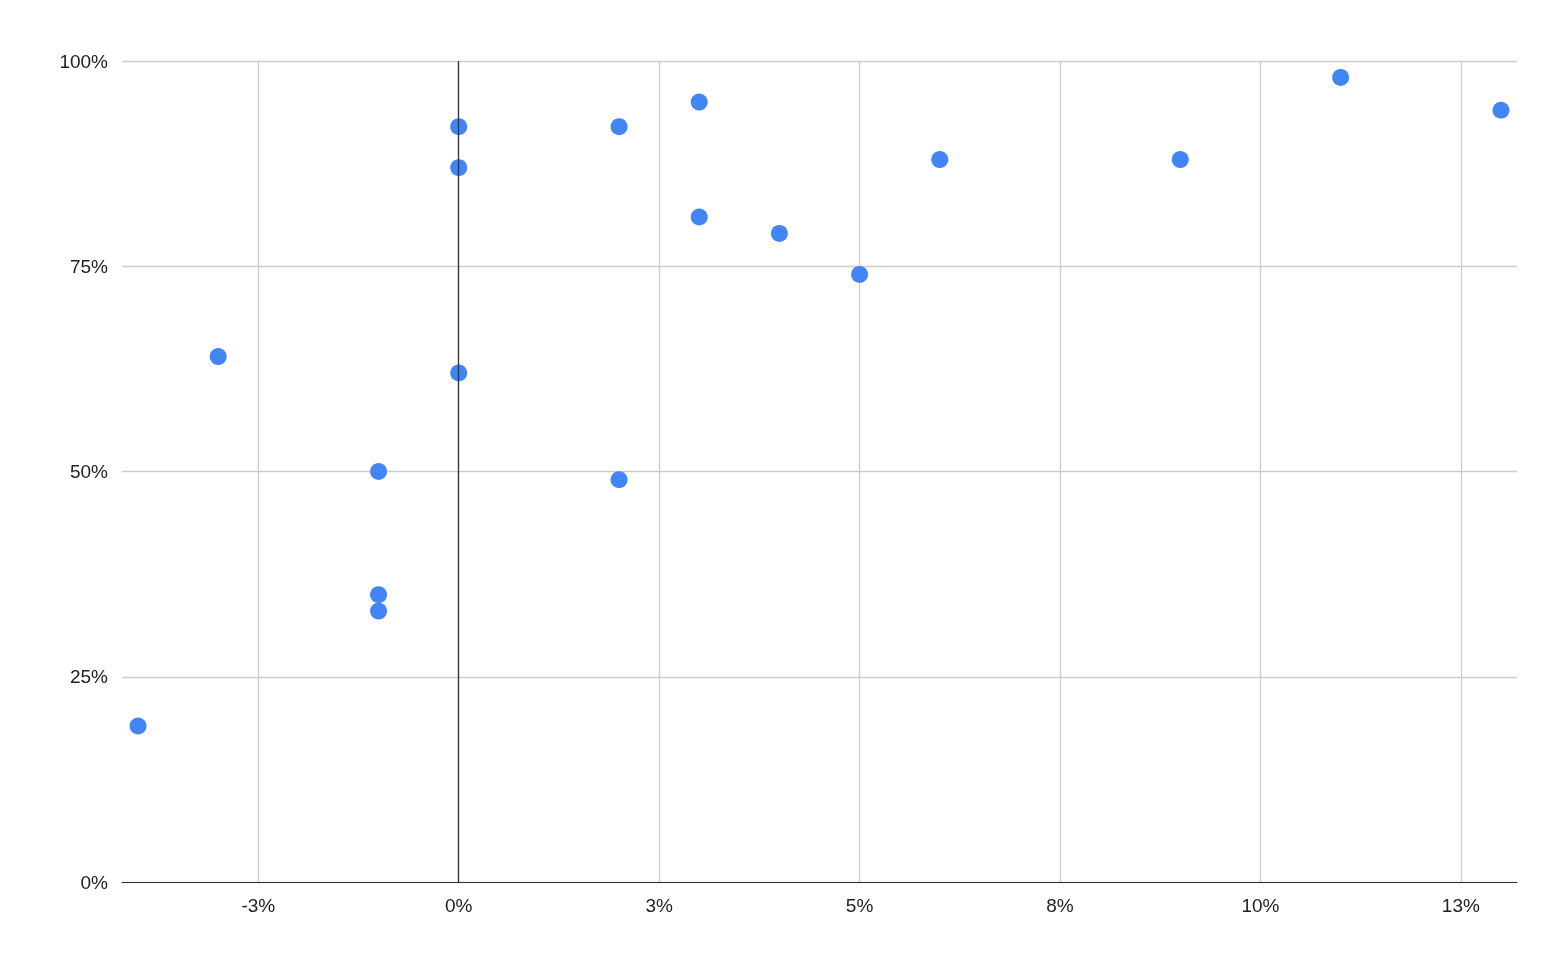 The image size is (1566, 968). What do you see at coordinates (94, 882) in the screenshot?
I see `y-tick-label: 0%` at bounding box center [94, 882].